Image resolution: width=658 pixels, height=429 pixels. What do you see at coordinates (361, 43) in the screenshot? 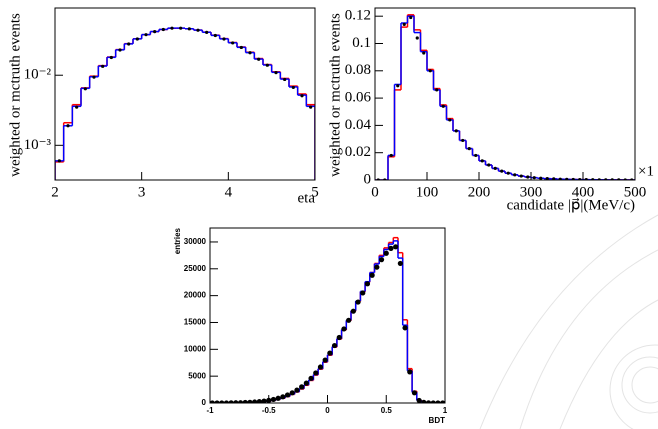
I see `y-tick-label: 0.1` at bounding box center [361, 43].